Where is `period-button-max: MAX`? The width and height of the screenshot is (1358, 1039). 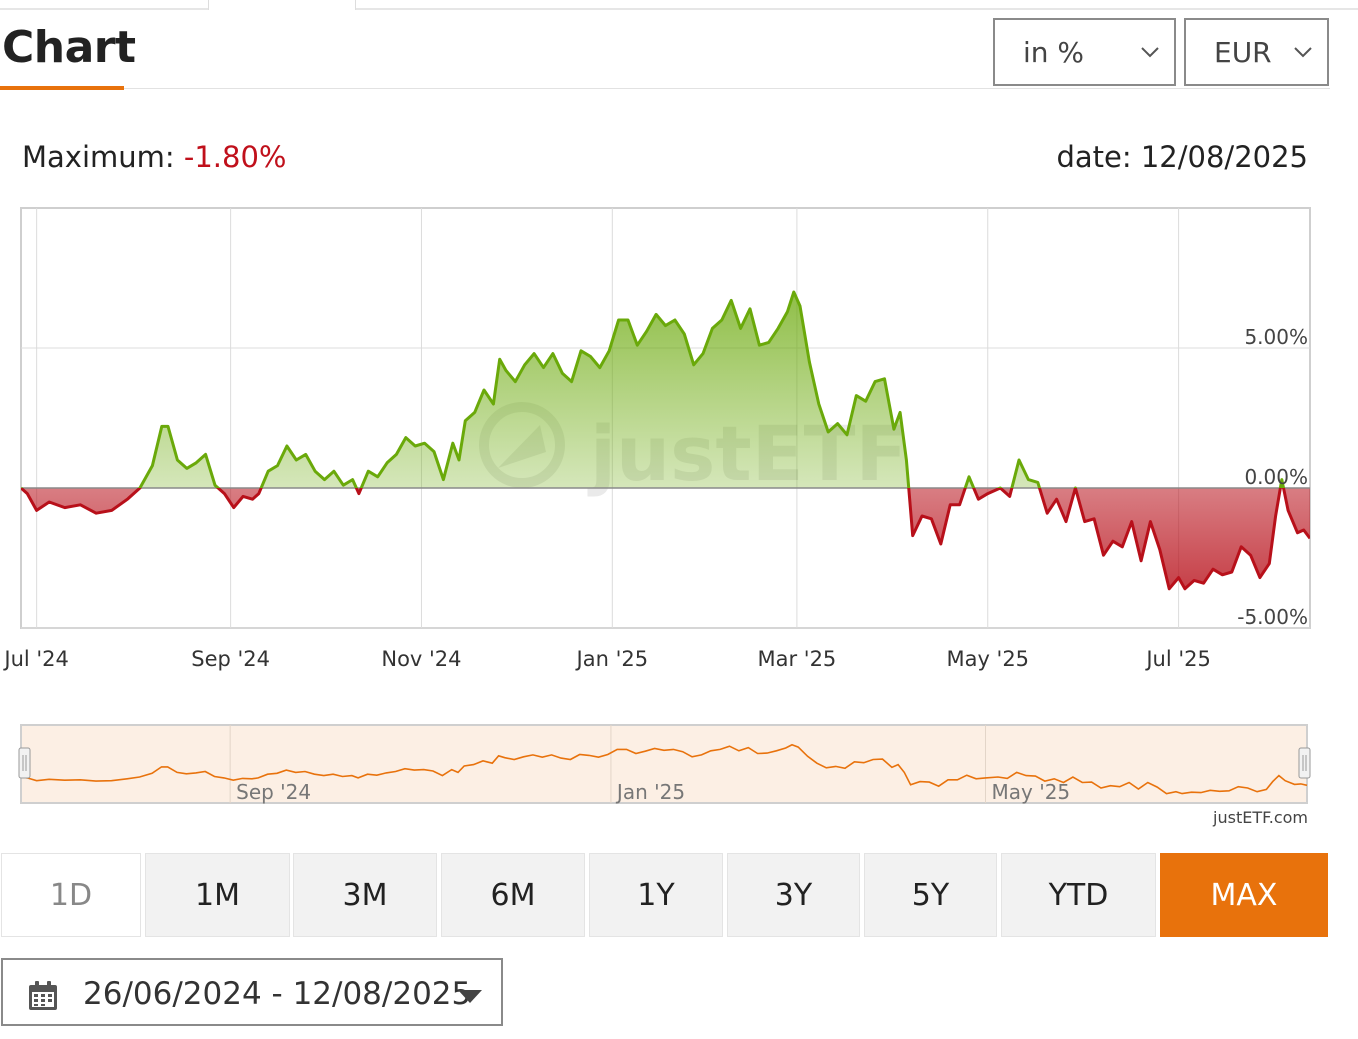
period-button-max: MAX is located at coordinates (1244, 895).